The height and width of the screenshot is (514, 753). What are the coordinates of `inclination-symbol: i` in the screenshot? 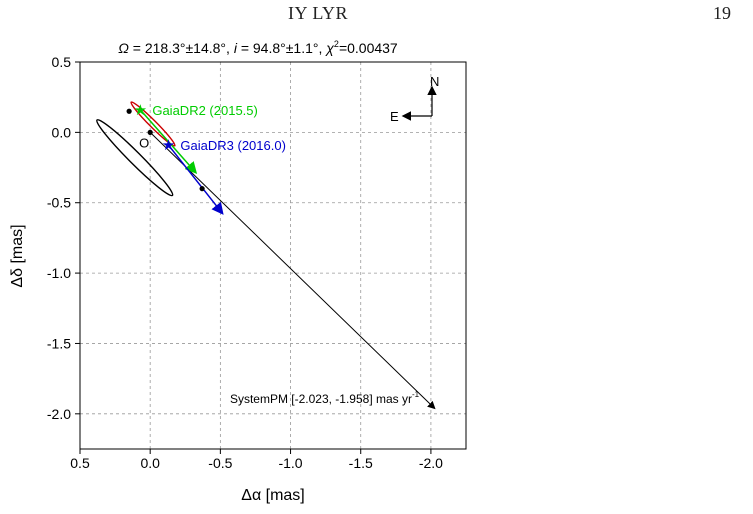 It's located at (236, 48).